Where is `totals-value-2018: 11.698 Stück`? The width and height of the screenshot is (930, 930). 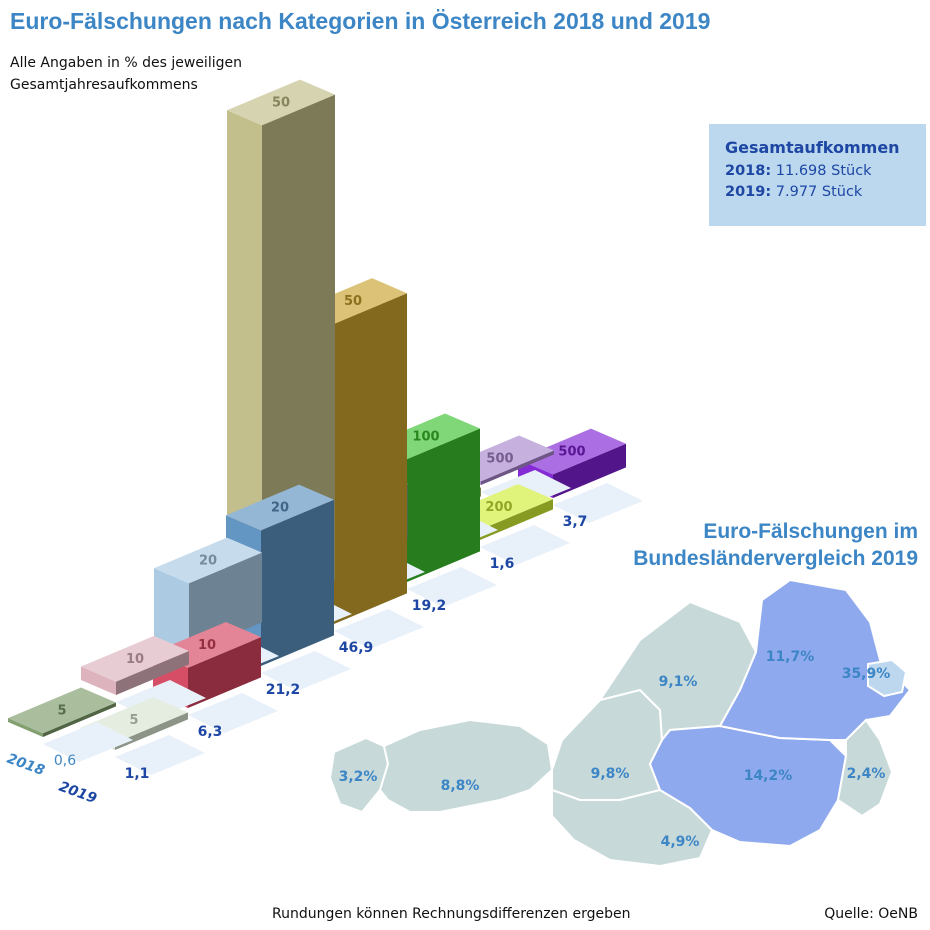
totals-value-2018: 11.698 Stück is located at coordinates (823, 171).